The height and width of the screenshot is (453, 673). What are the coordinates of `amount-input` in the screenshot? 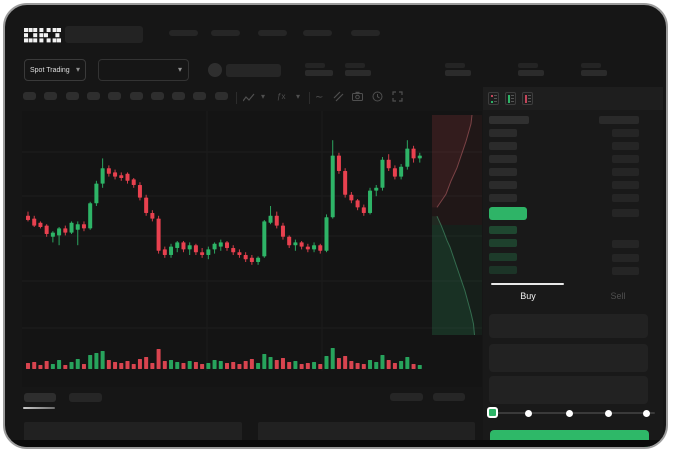 It's located at (568, 358).